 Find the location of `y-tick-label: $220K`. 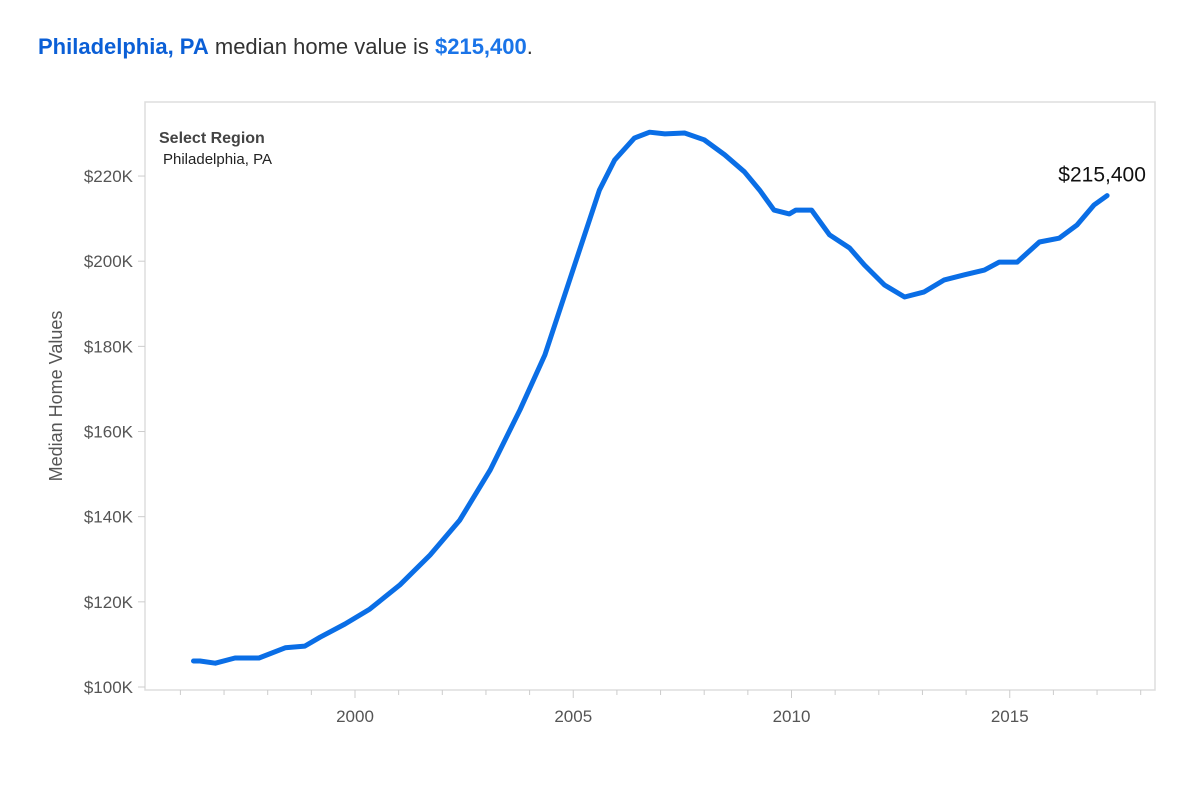

y-tick-label: $220K is located at coordinates (109, 176).